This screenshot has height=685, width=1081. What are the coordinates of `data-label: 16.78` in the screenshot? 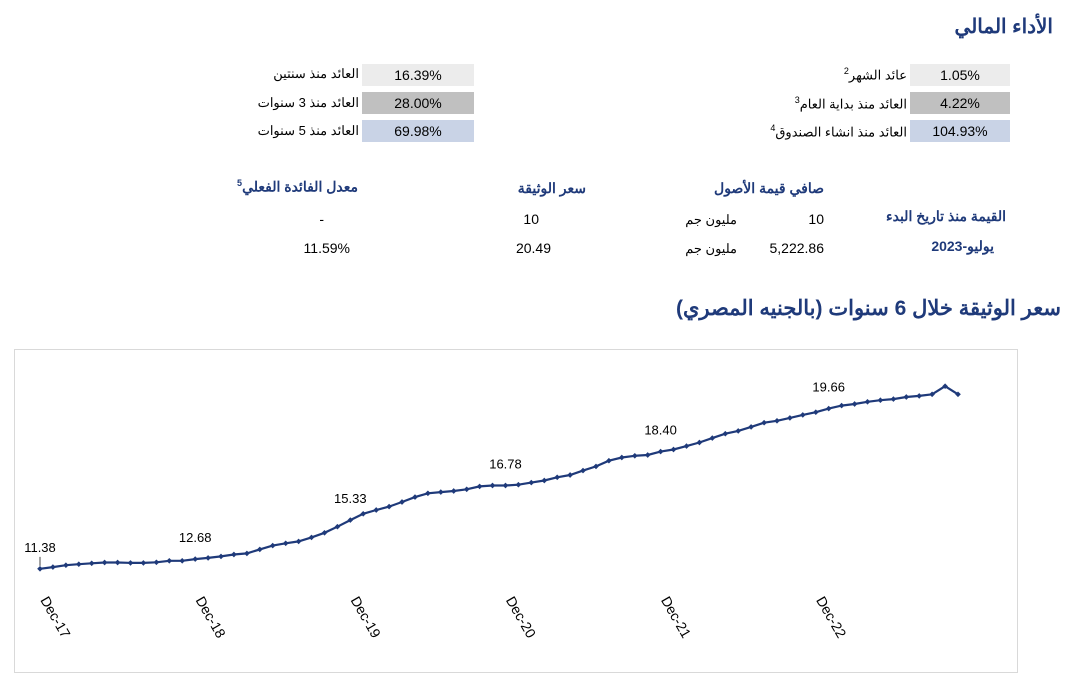 It's located at (505, 464).